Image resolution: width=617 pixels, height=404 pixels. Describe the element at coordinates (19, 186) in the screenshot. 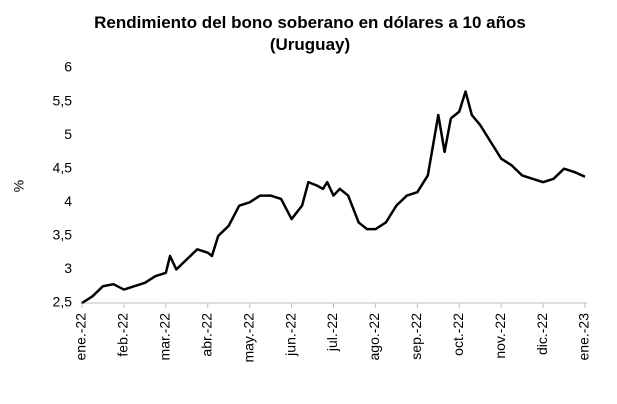

I see `y-axis-label: %` at that location.